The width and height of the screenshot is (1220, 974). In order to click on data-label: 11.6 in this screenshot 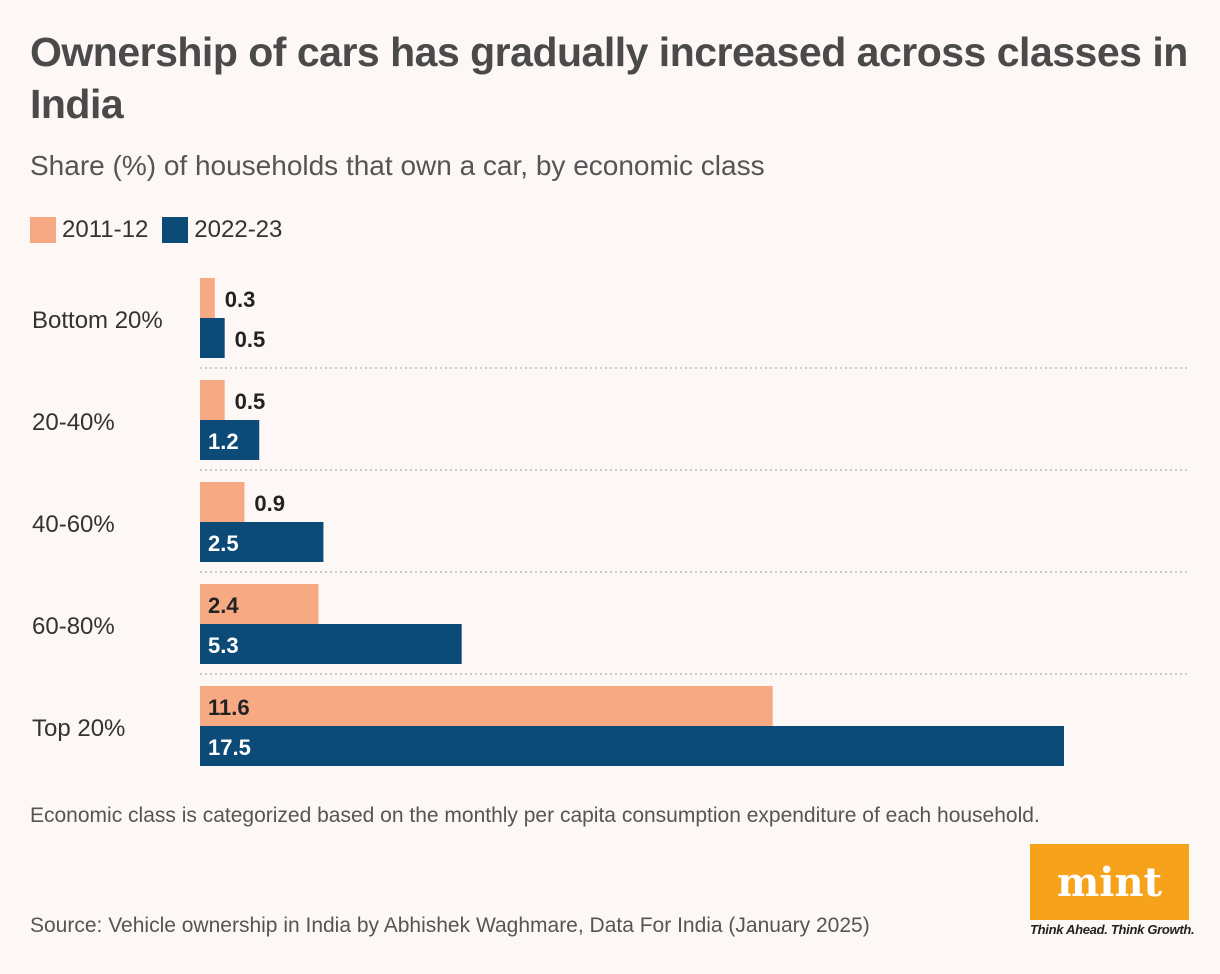, I will do `click(229, 707)`.